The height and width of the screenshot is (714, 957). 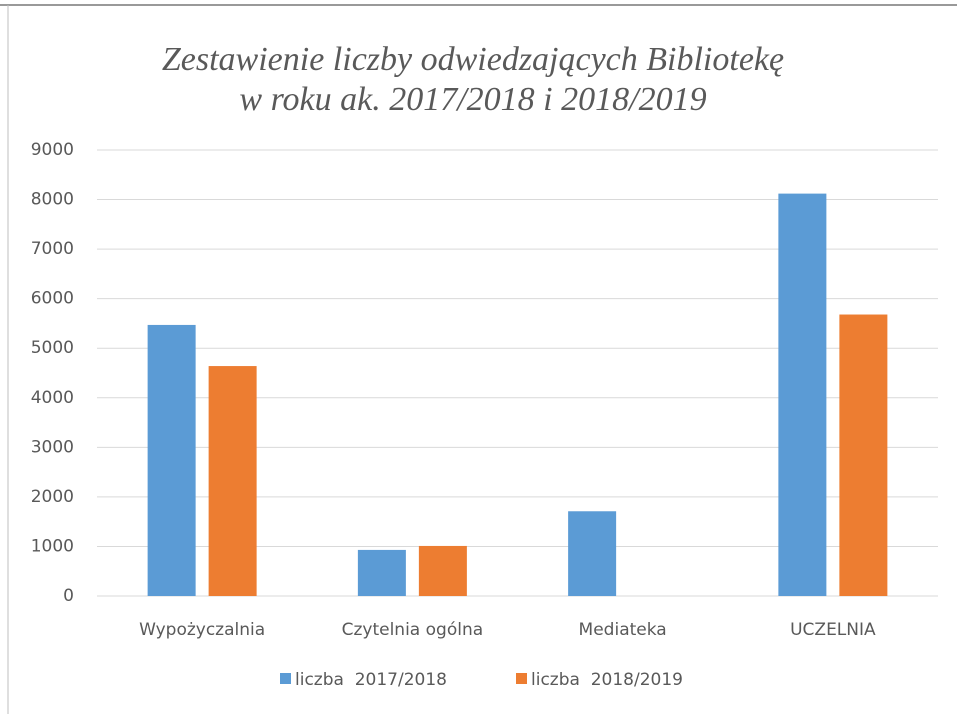 What do you see at coordinates (52, 200) in the screenshot?
I see `y-tick-label: 8000` at bounding box center [52, 200].